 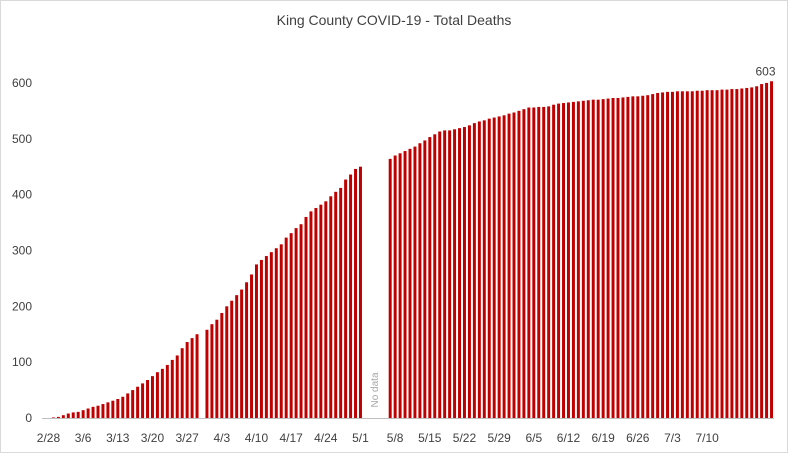 I want to click on chart-title: King County COVID-19 - Total Deaths, so click(x=394, y=20).